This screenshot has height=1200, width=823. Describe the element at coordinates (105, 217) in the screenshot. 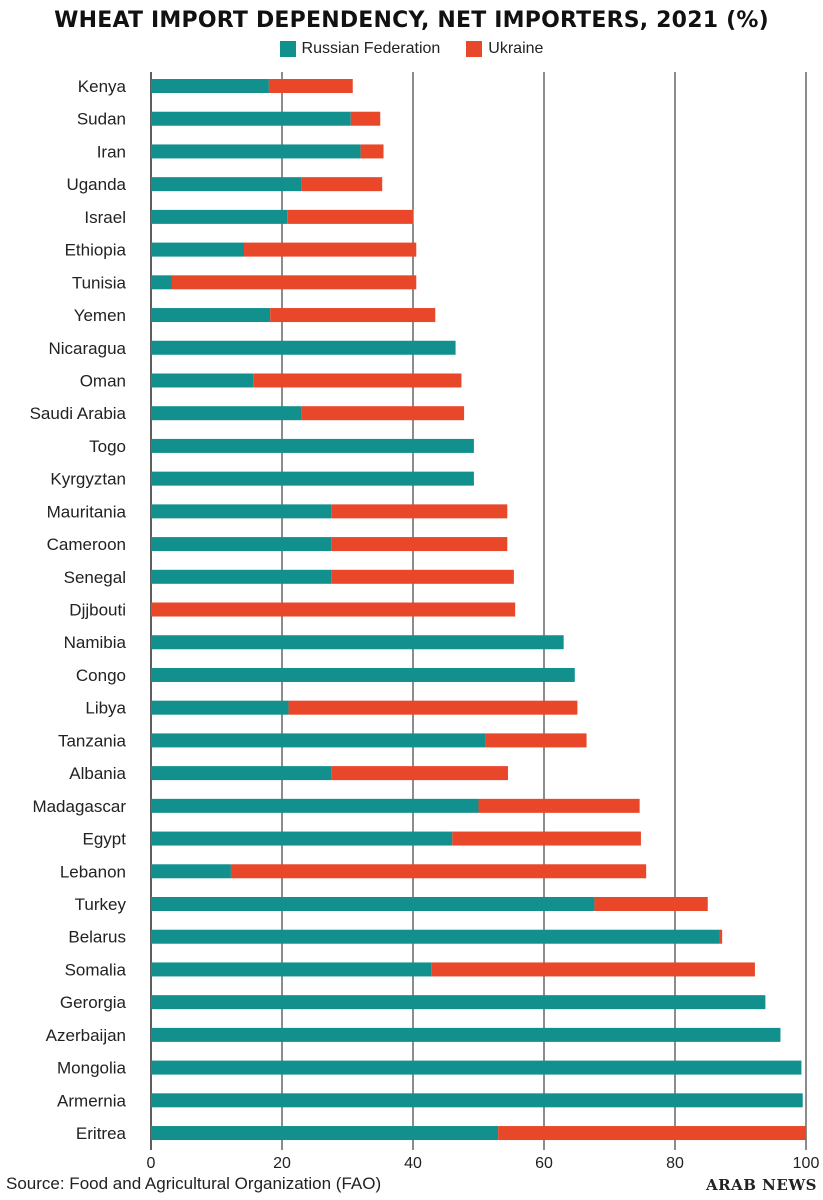

I see `category-label: Israel` at that location.